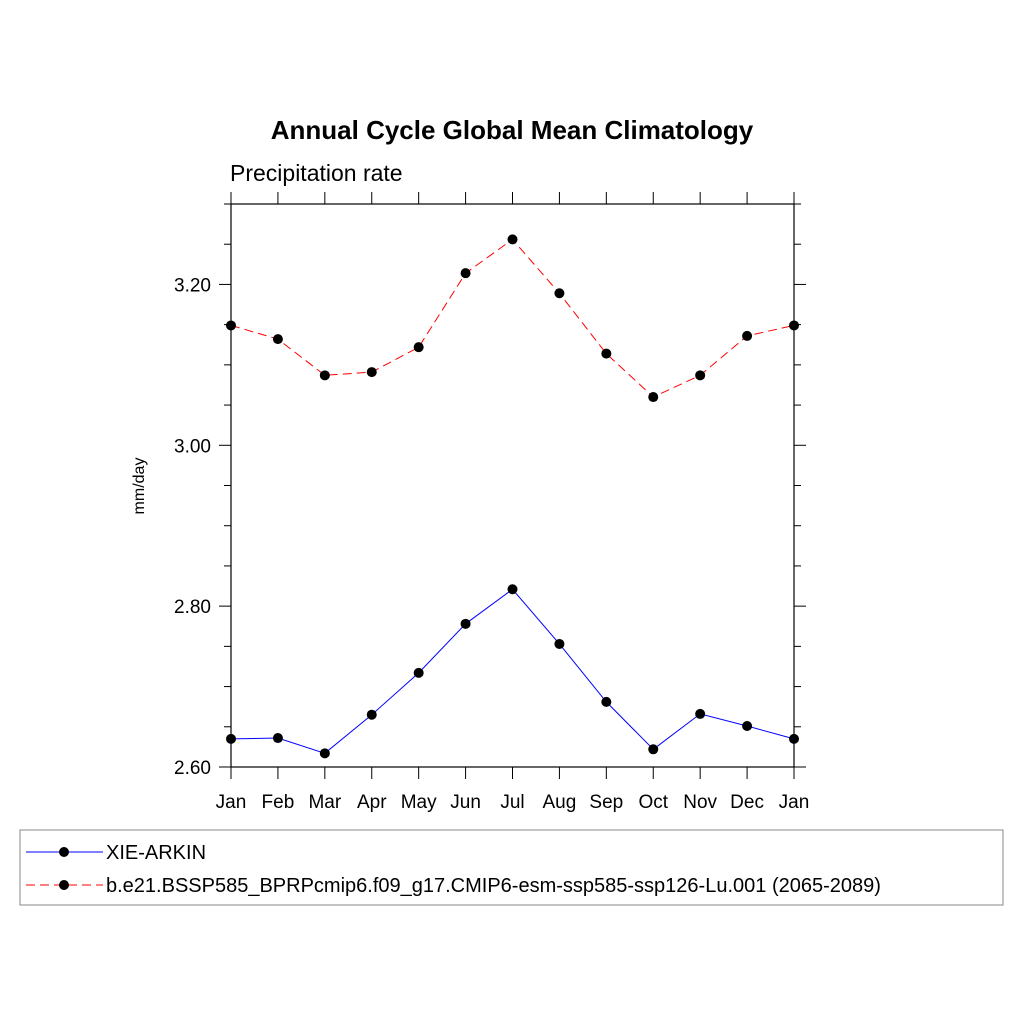 The height and width of the screenshot is (1024, 1024). I want to click on legend-box, so click(511, 867).